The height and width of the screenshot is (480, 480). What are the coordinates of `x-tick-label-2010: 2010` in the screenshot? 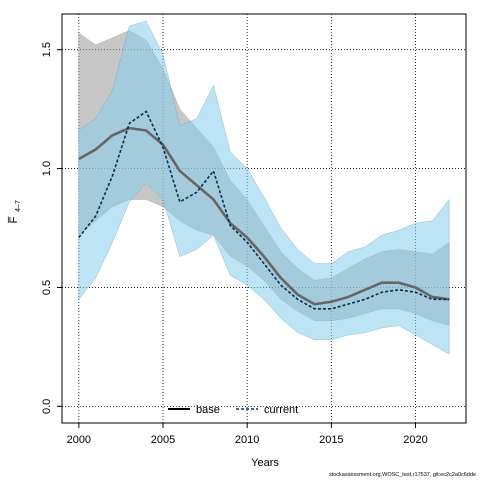 It's located at (247, 440).